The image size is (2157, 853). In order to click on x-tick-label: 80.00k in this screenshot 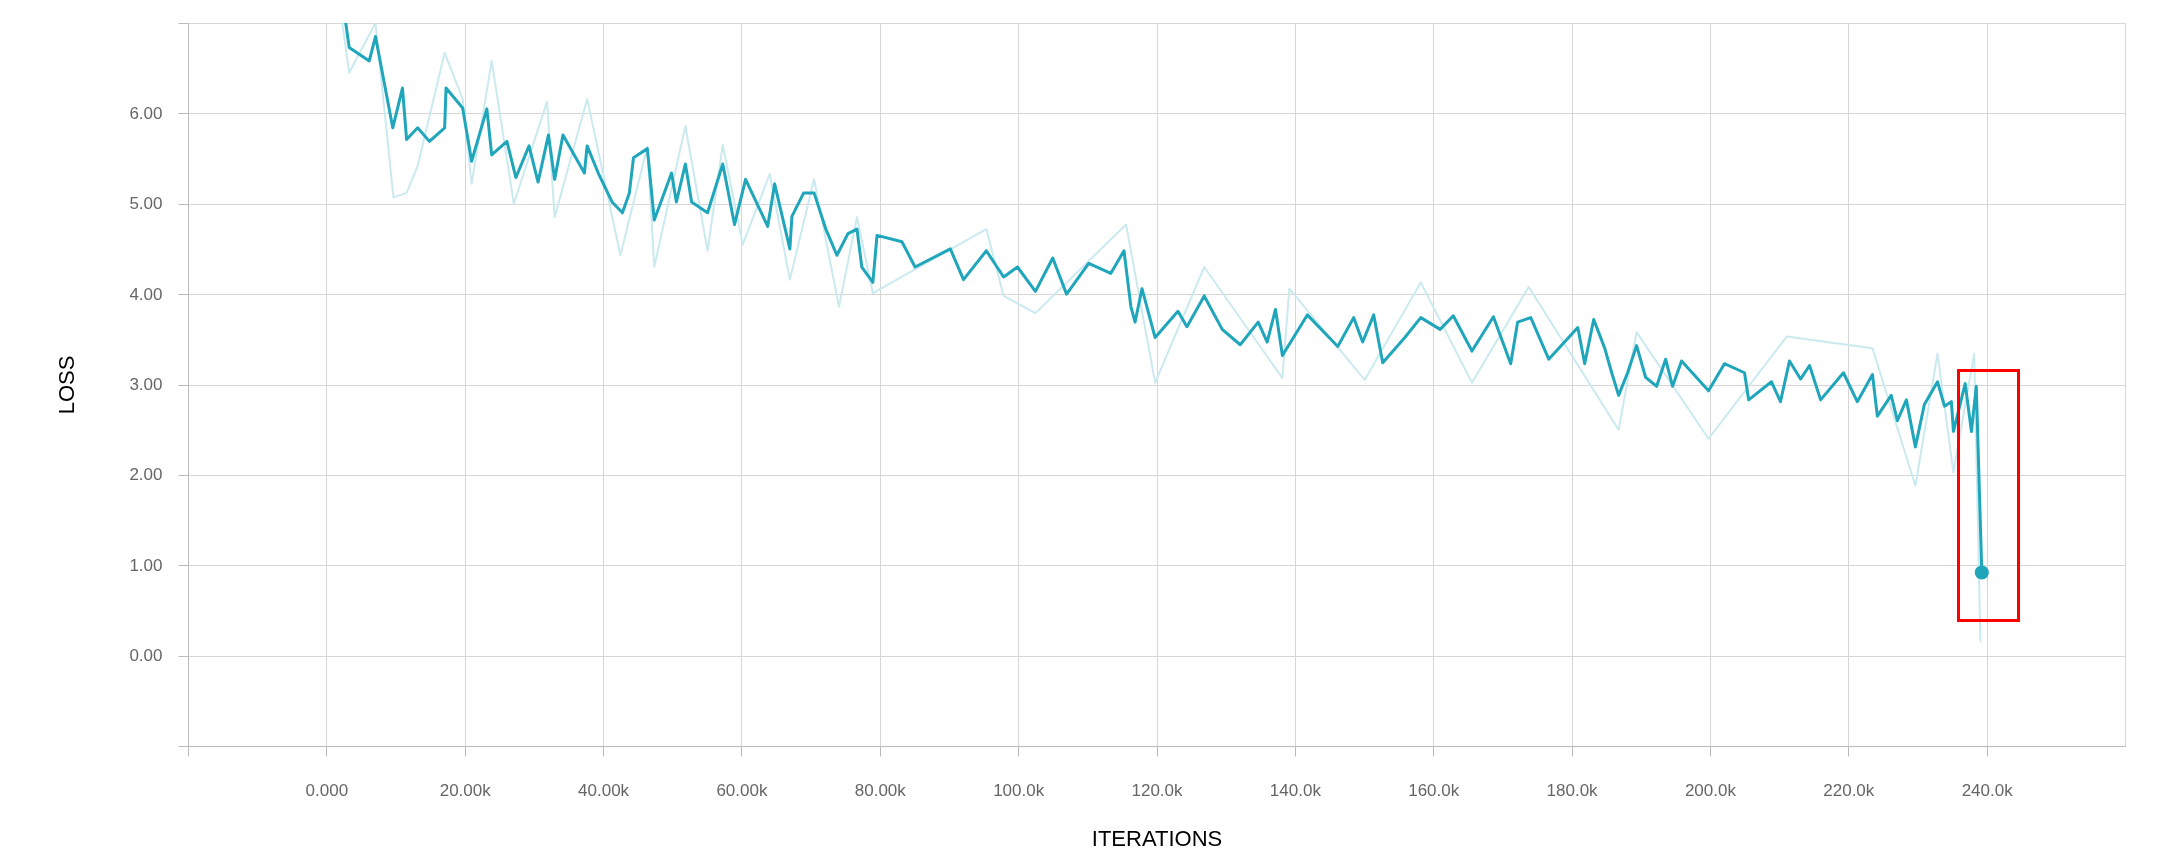, I will do `click(880, 790)`.